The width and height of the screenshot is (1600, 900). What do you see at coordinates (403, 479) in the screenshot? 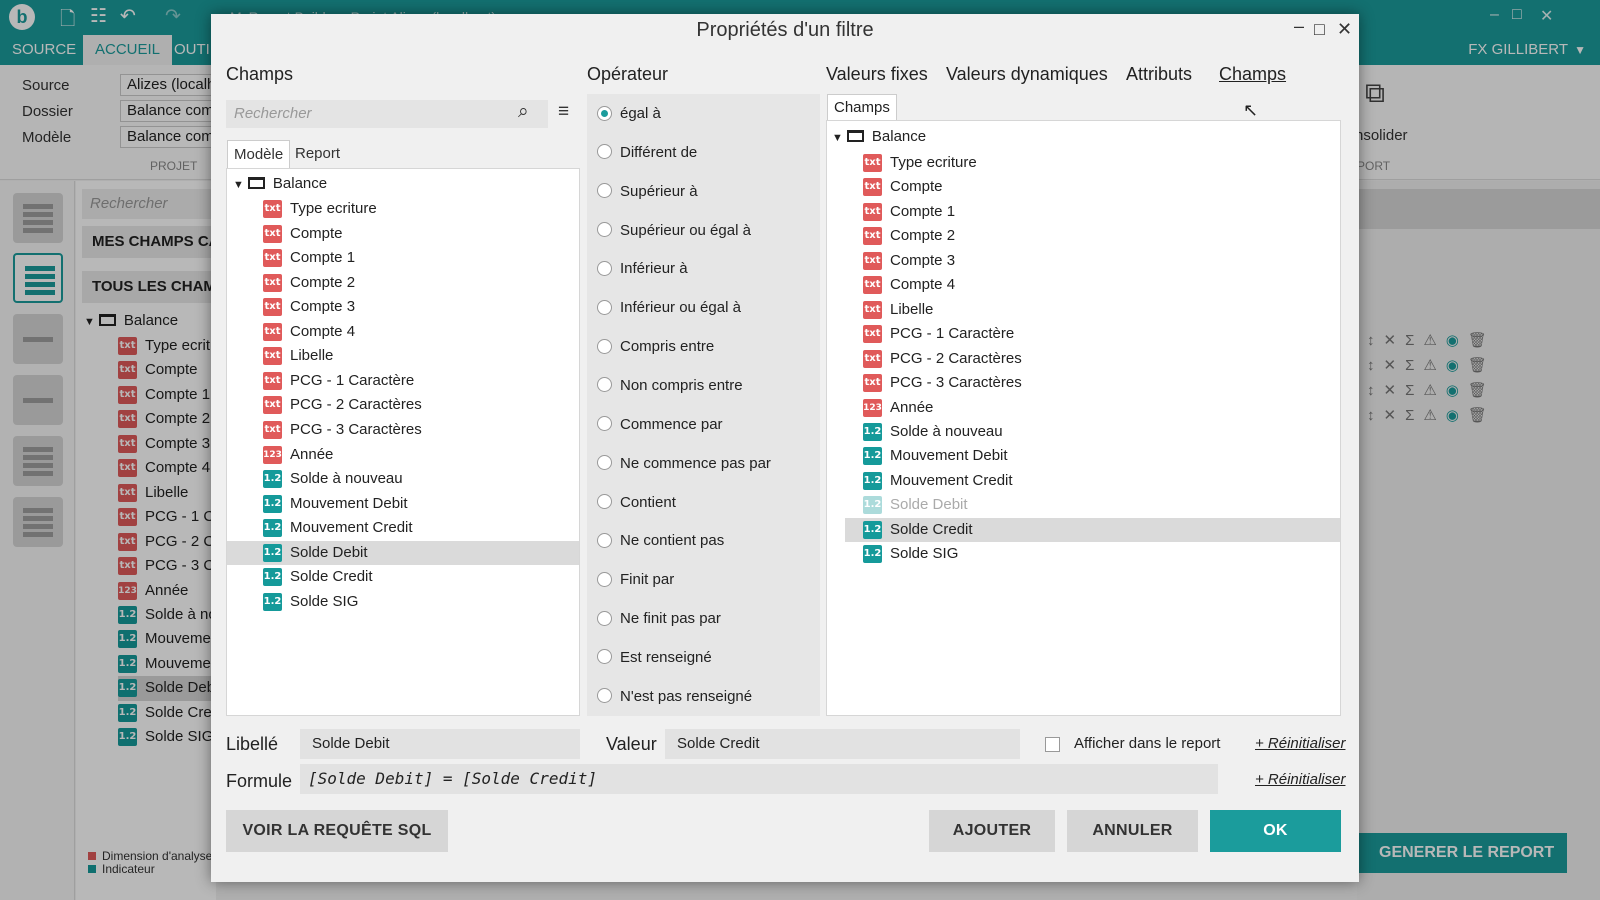
I see `champs-field-row: 1.2 Solde à nouveau` at bounding box center [403, 479].